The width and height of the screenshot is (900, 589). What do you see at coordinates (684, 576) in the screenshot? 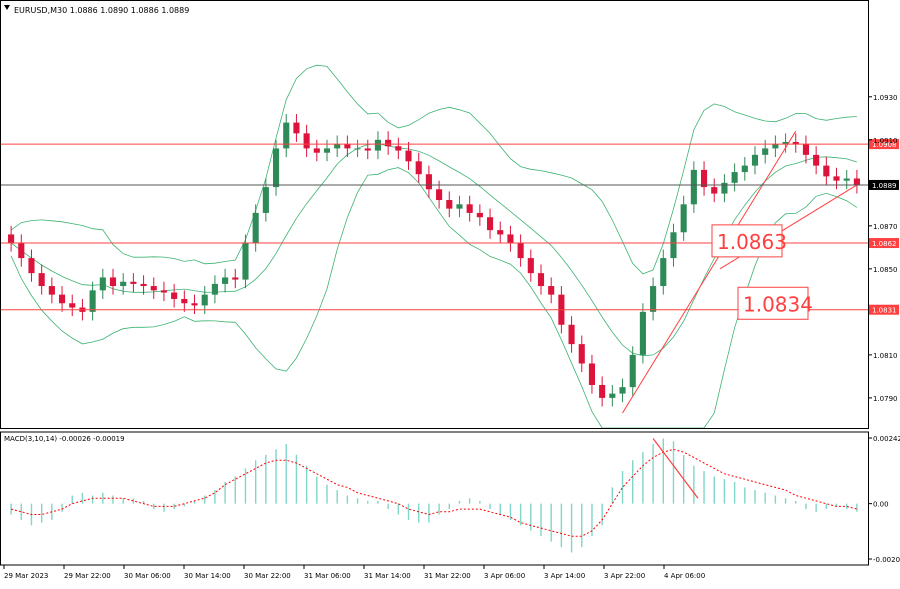
I see `x-tick-label: 4 Apr 06:00` at bounding box center [684, 576].